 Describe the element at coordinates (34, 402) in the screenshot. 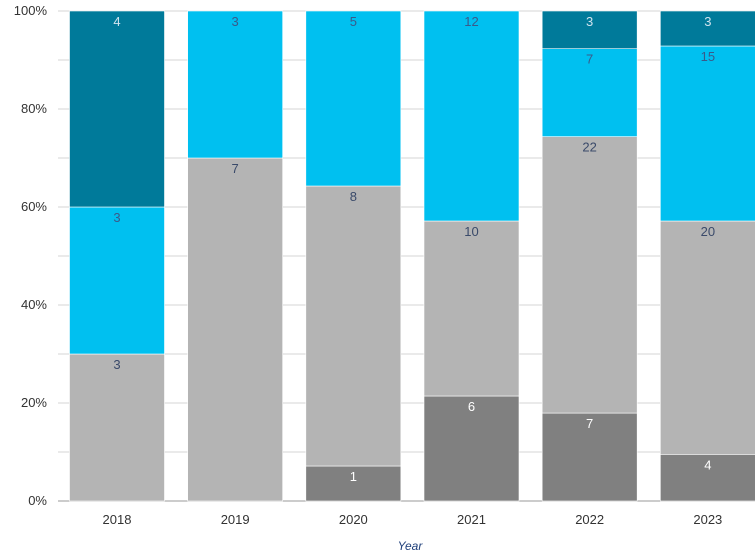

I see `y-tick-label: 20%` at that location.